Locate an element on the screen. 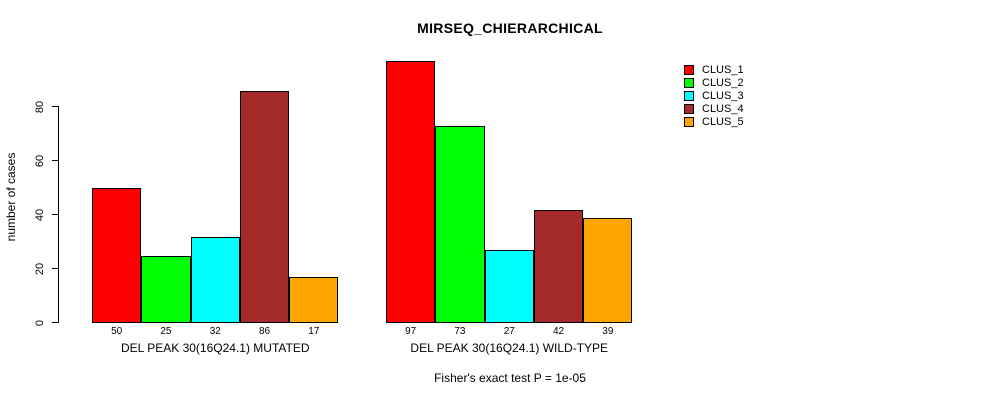 This screenshot has height=400, width=990. y-tick-label: 0 is located at coordinates (40, 322).